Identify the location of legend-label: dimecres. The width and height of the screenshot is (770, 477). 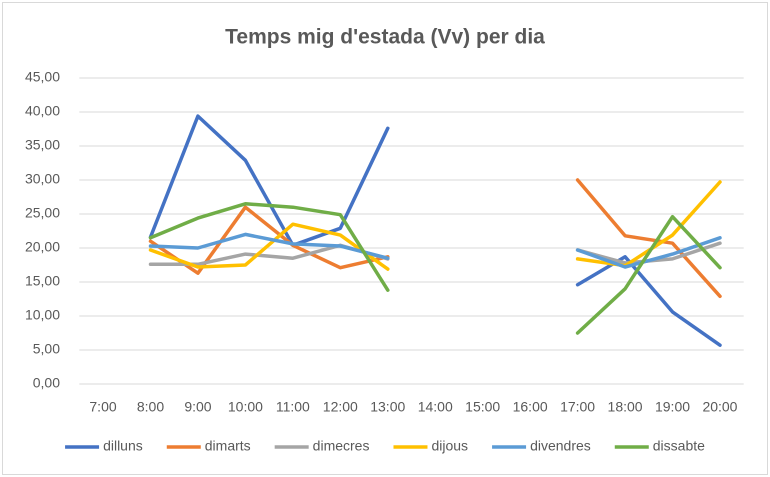
(341, 446).